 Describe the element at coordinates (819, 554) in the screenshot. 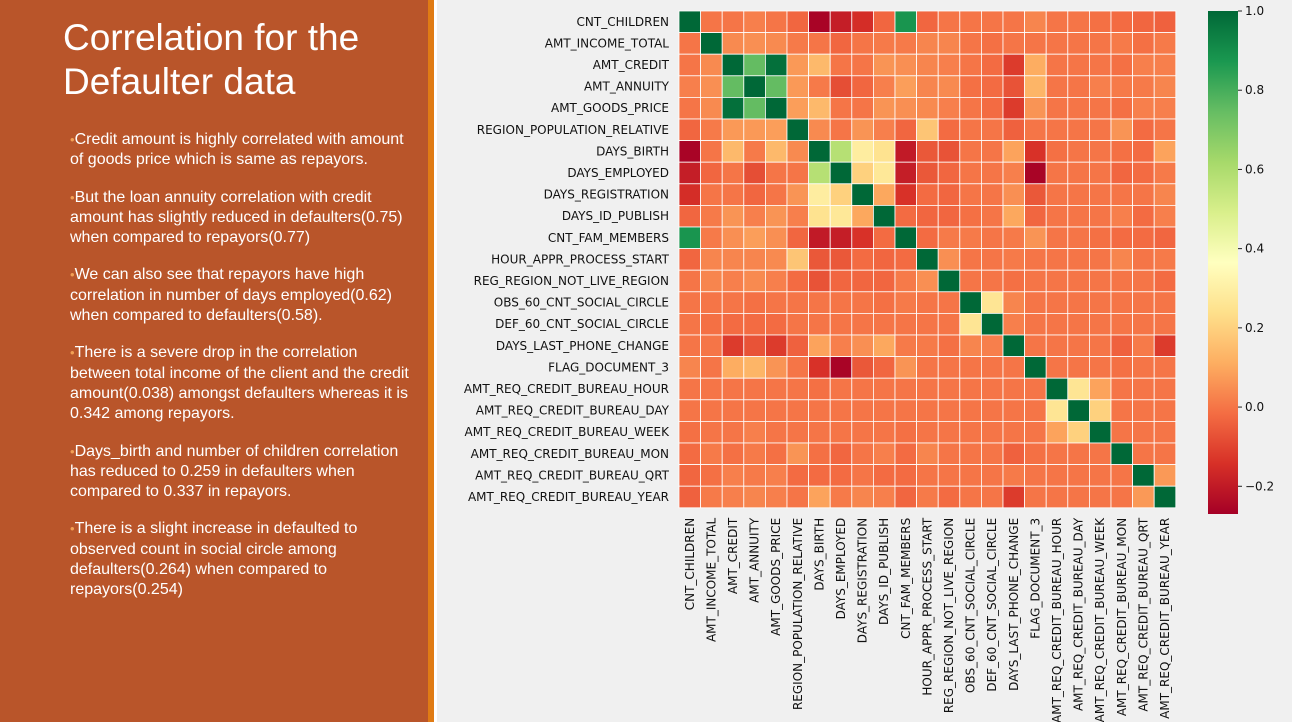

I see `column-label: DAYS_BIRTH` at that location.